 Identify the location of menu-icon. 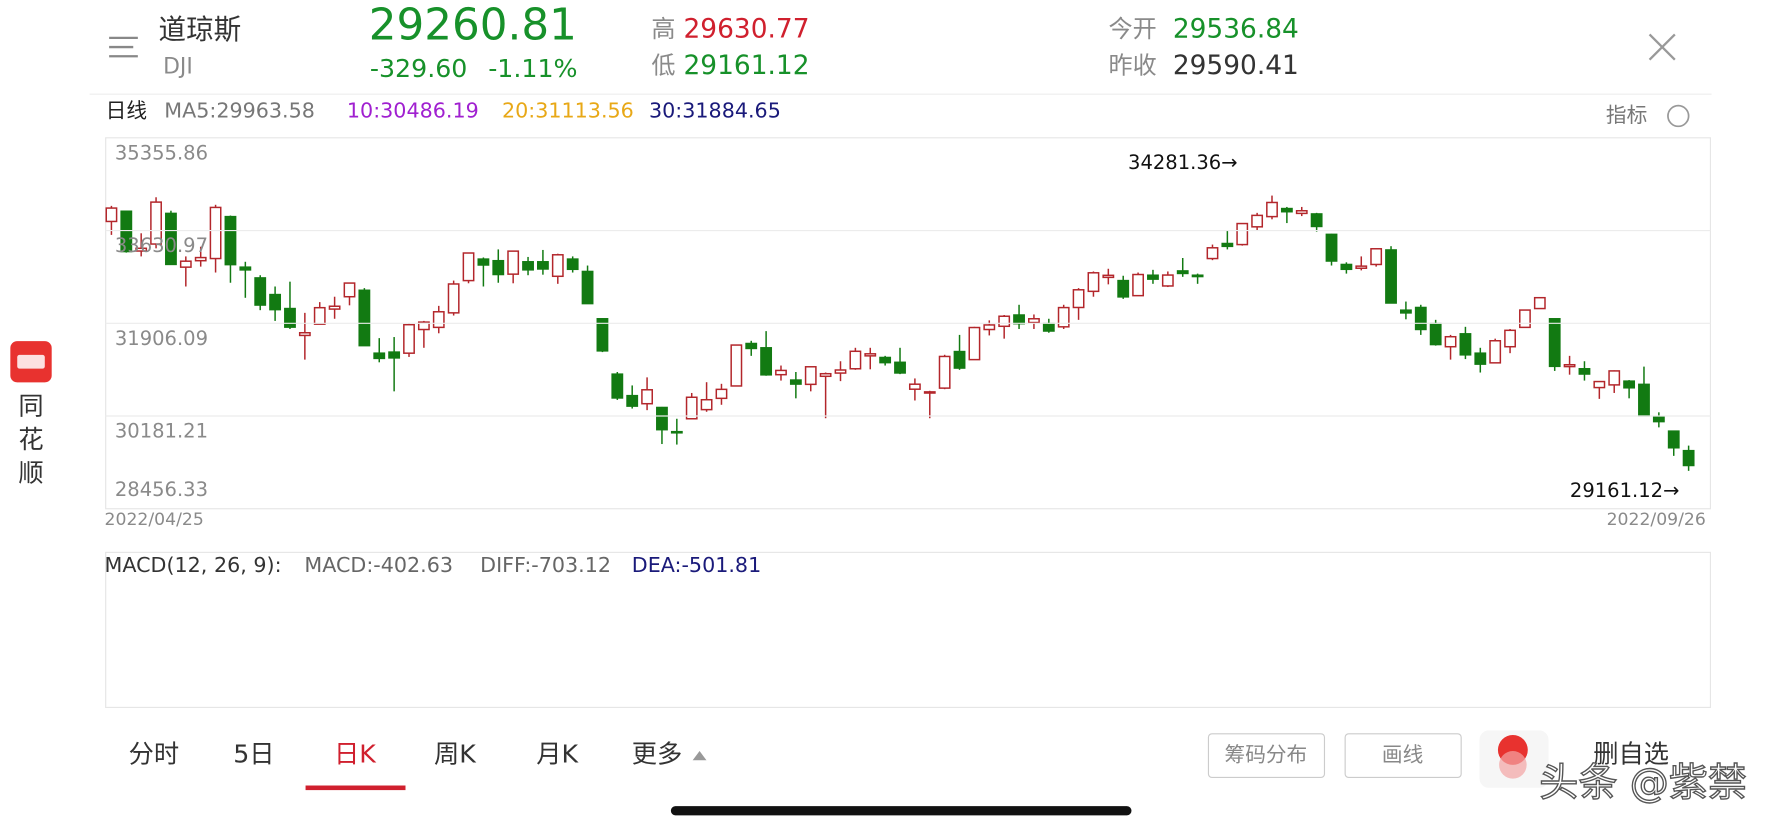
(123, 47).